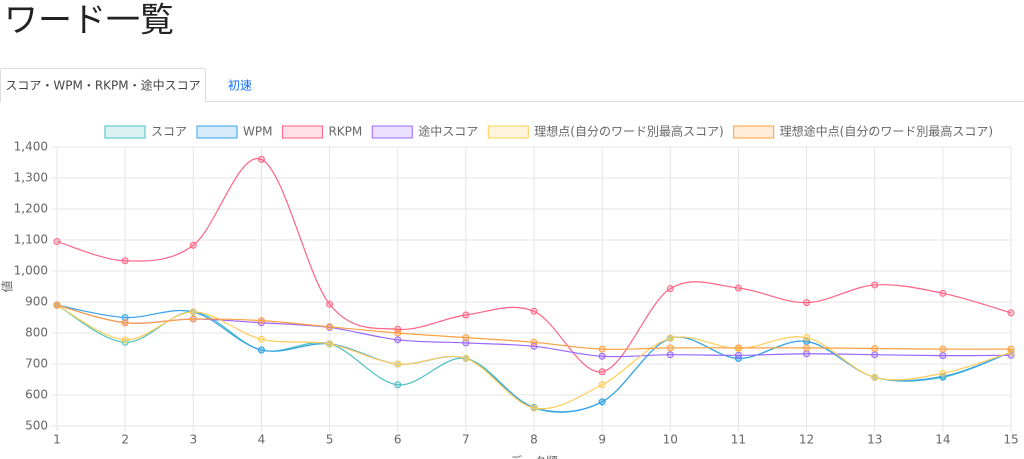 This screenshot has height=459, width=1024. I want to click on x-tick-label: 13, so click(874, 440).